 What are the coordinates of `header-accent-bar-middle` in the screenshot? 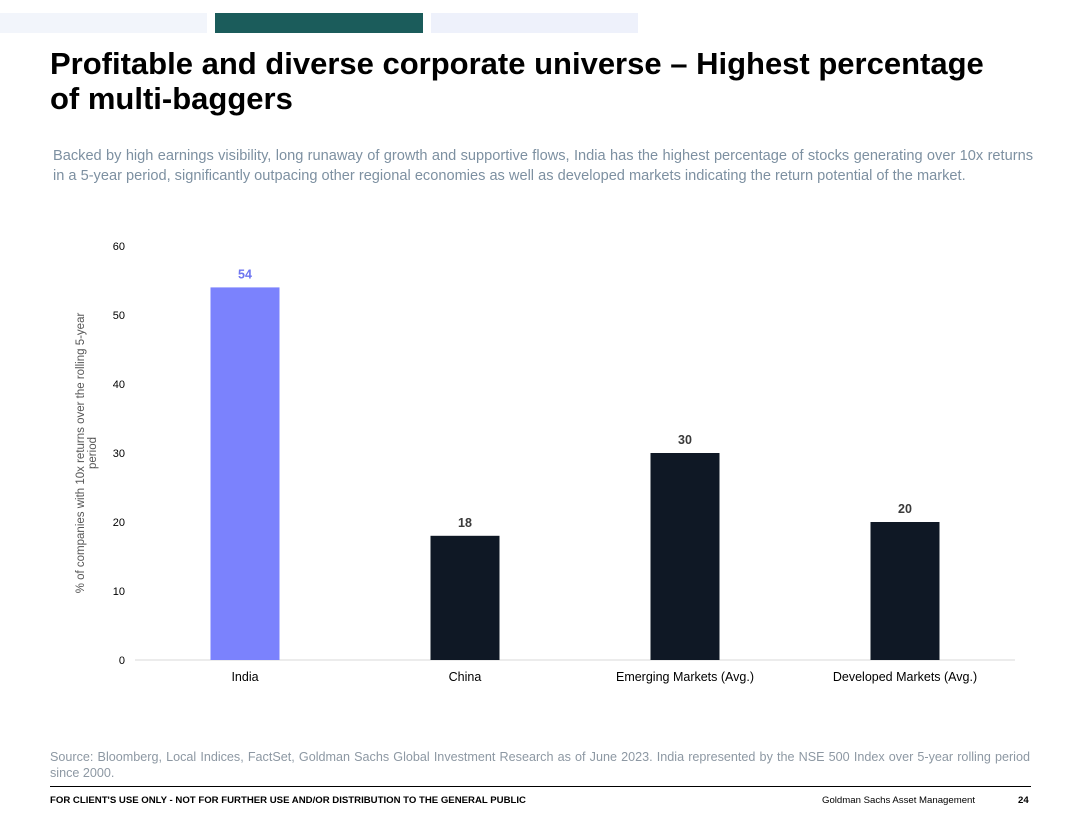 It's located at (319, 23).